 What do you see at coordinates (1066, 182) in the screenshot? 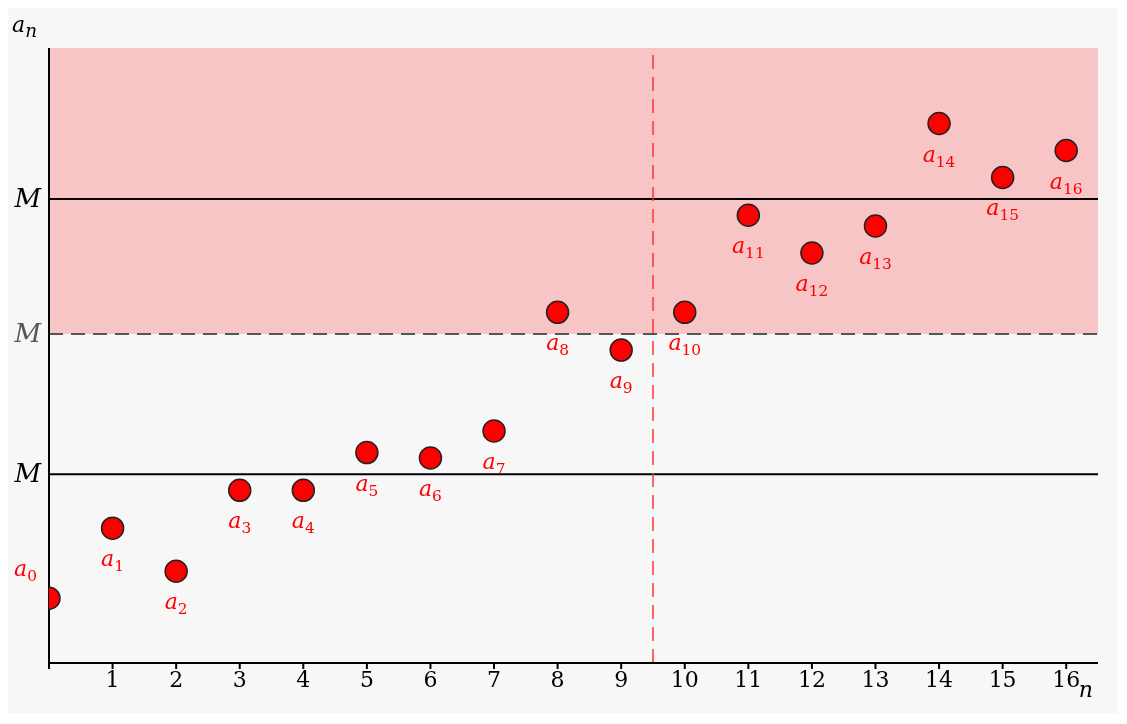
I see `annotation: a$_{16}$` at bounding box center [1066, 182].